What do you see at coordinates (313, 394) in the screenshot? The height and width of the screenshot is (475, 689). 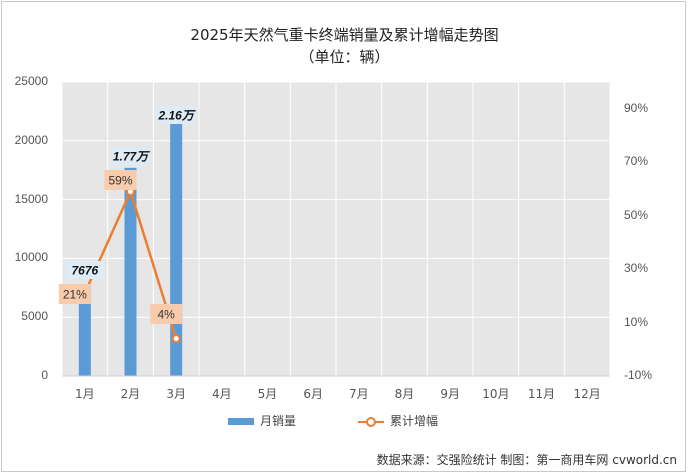 I see `x-axis-tick-label: 6月` at bounding box center [313, 394].